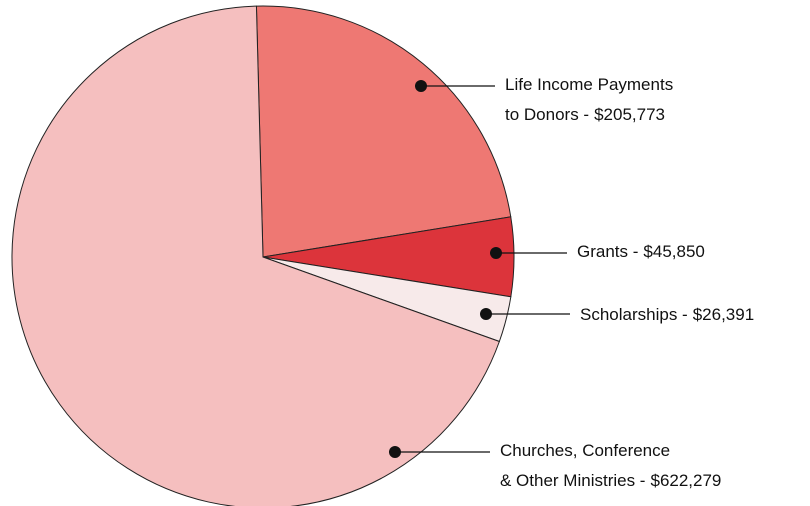 This screenshot has width=810, height=506. Describe the element at coordinates (589, 99) in the screenshot. I see `slice-label: Life Income Payments to Donors - $205,773` at that location.